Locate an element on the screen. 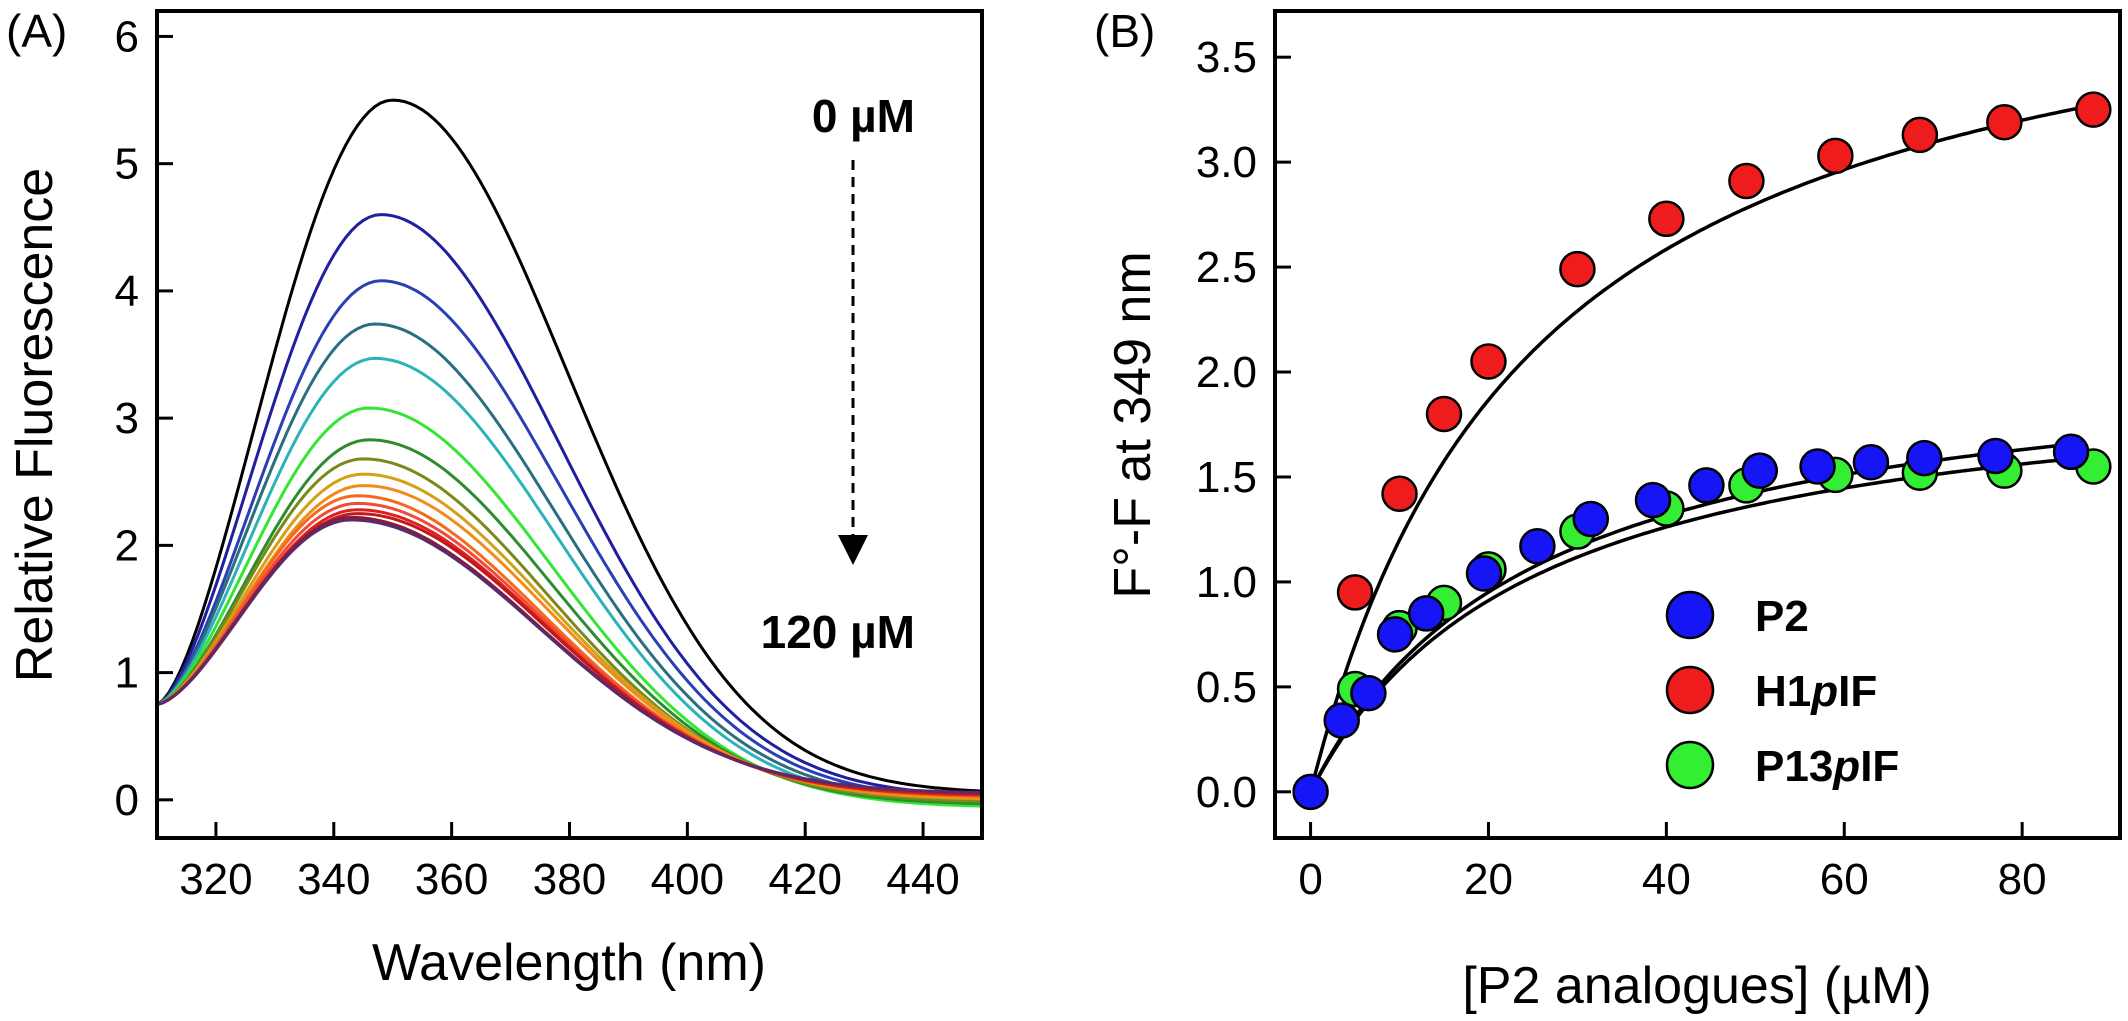  panel-b-legend: P2 H1pIF P13pIF is located at coordinates (1782, 690).